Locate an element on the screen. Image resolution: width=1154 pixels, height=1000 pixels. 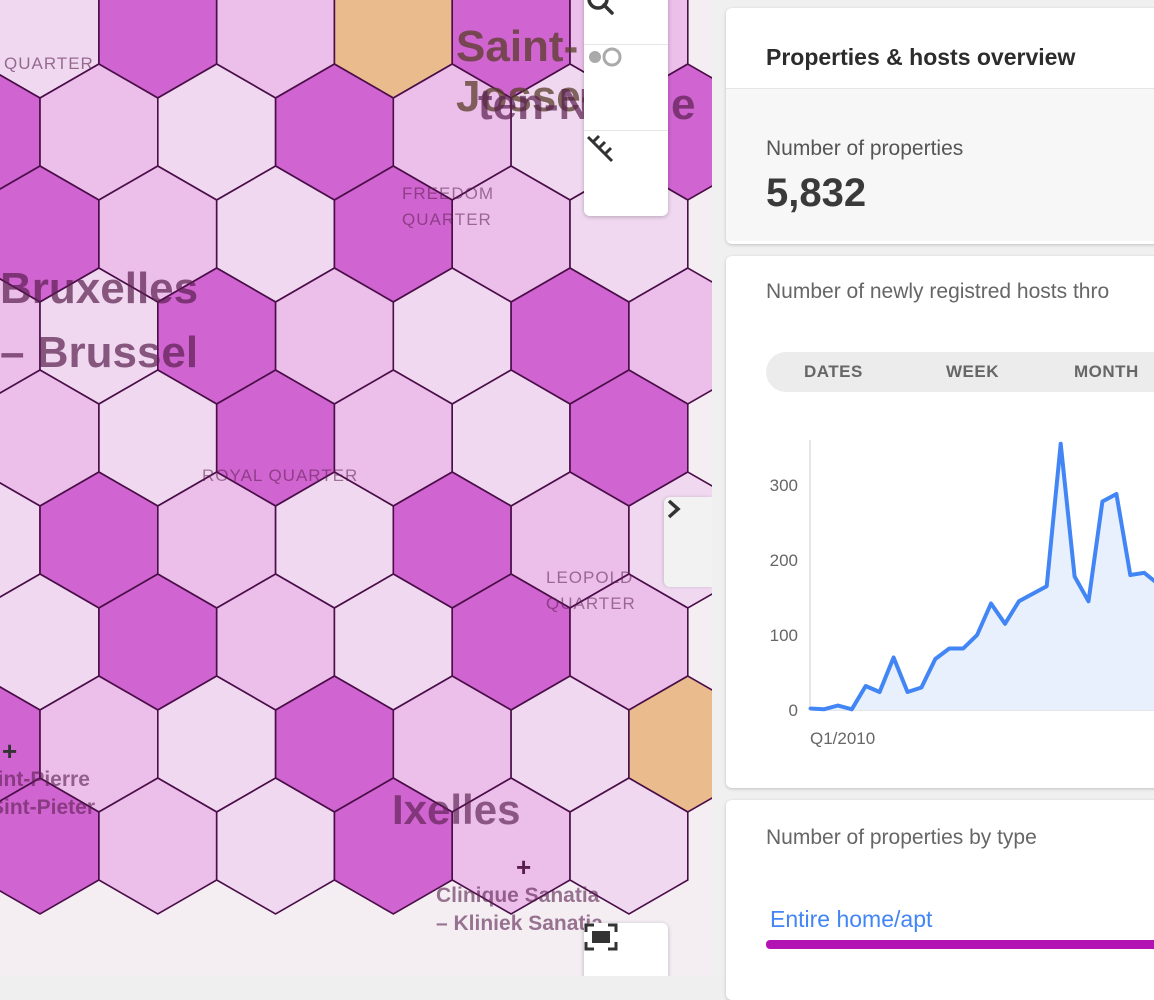
properties-kpi: Number of properties 5,832 is located at coordinates (940, 164).